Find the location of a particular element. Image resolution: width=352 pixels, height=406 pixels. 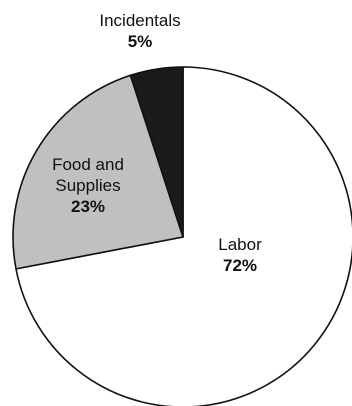

slice-value-food-and-supplies: 23% is located at coordinates (88, 206).